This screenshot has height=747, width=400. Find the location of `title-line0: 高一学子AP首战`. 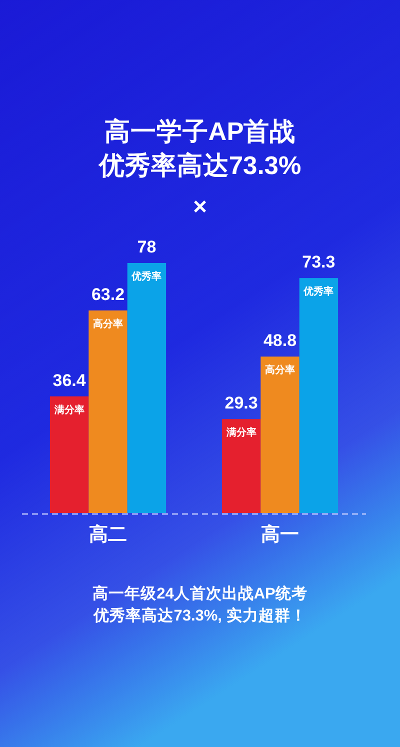

title-line0: 高一学子AP首战 is located at coordinates (200, 132).